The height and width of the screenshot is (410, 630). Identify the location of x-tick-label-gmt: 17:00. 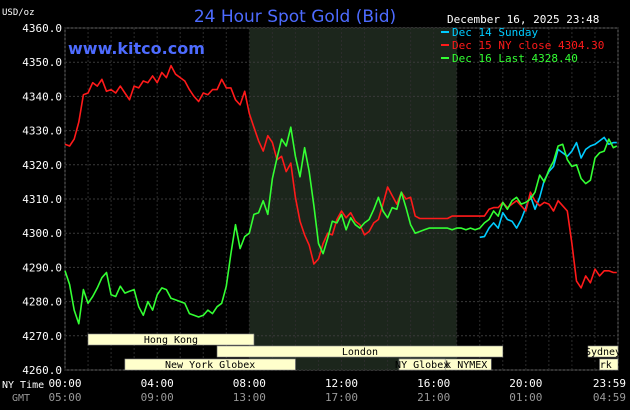
(341, 397).